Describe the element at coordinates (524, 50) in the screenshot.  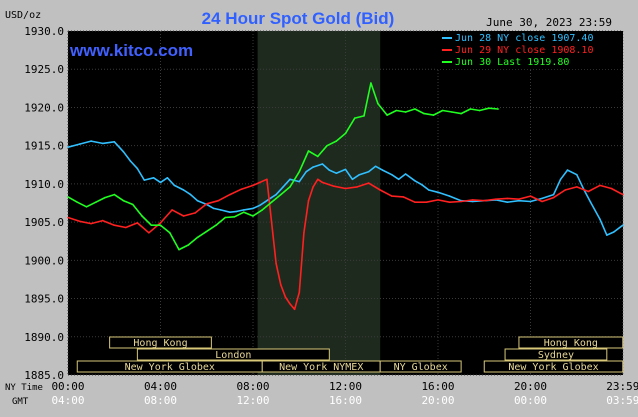
I see `legend-label: Jun 29 NY close 1908.10` at that location.